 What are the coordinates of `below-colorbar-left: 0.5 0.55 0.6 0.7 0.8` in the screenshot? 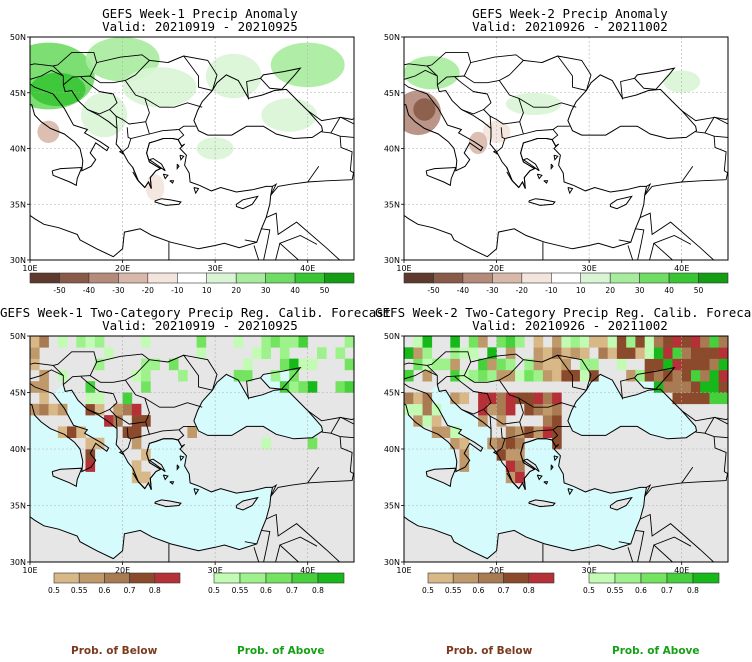 It's located at (114, 583).